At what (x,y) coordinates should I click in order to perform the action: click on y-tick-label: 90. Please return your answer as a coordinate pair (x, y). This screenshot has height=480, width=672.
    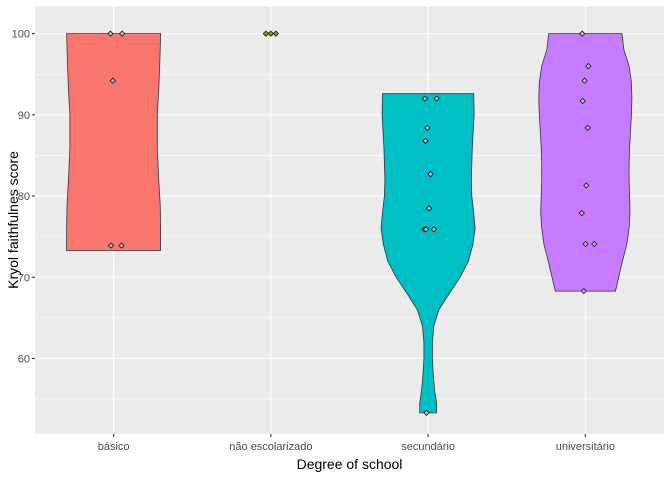
    Looking at the image, I should click on (24, 116).